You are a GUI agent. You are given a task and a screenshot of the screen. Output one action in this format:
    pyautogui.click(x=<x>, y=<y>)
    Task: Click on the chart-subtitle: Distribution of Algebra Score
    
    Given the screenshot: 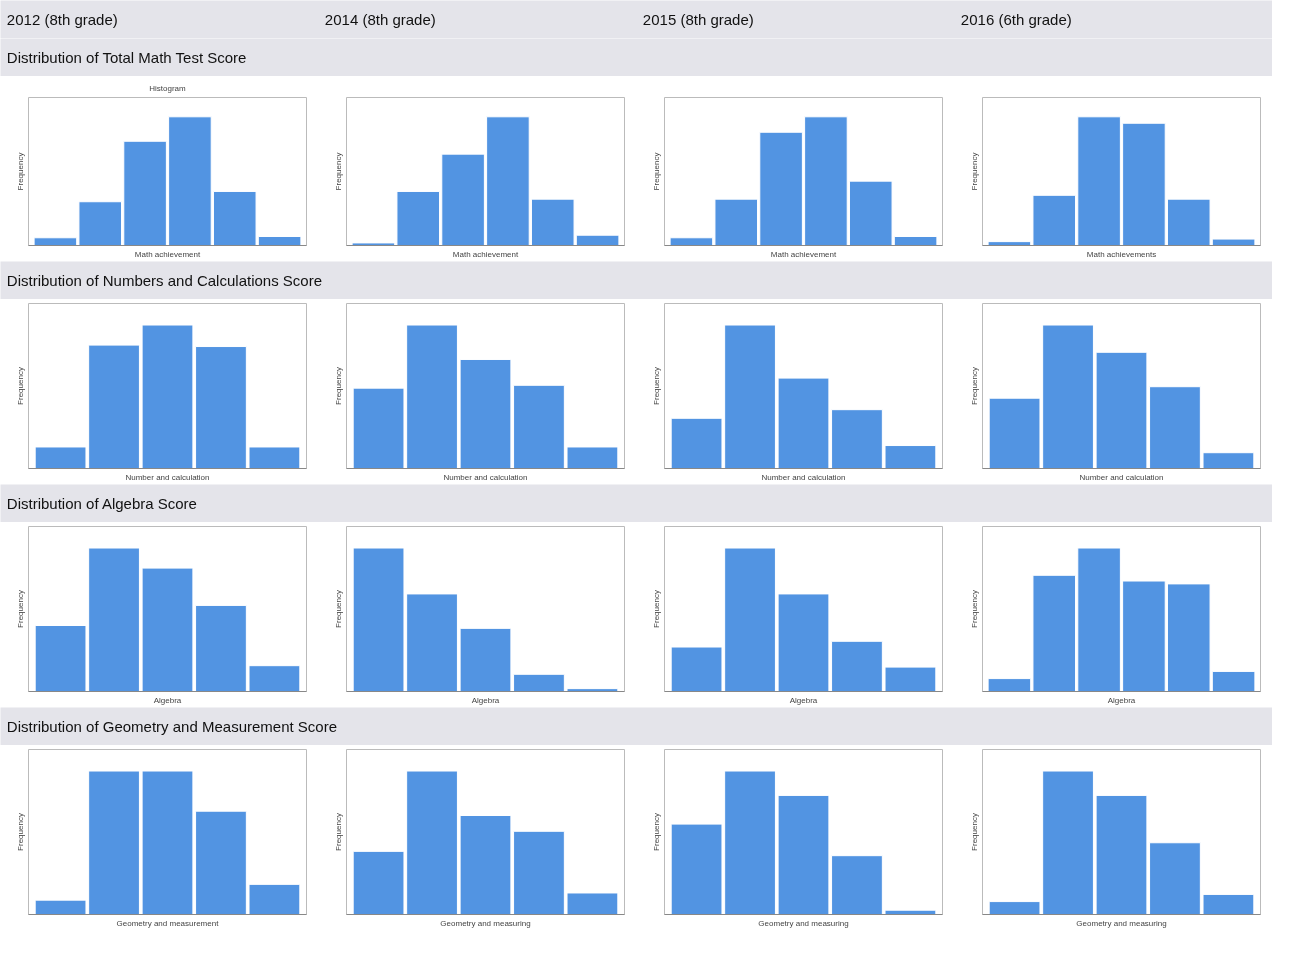 What is the action you would take?
    pyautogui.click(x=101, y=503)
    